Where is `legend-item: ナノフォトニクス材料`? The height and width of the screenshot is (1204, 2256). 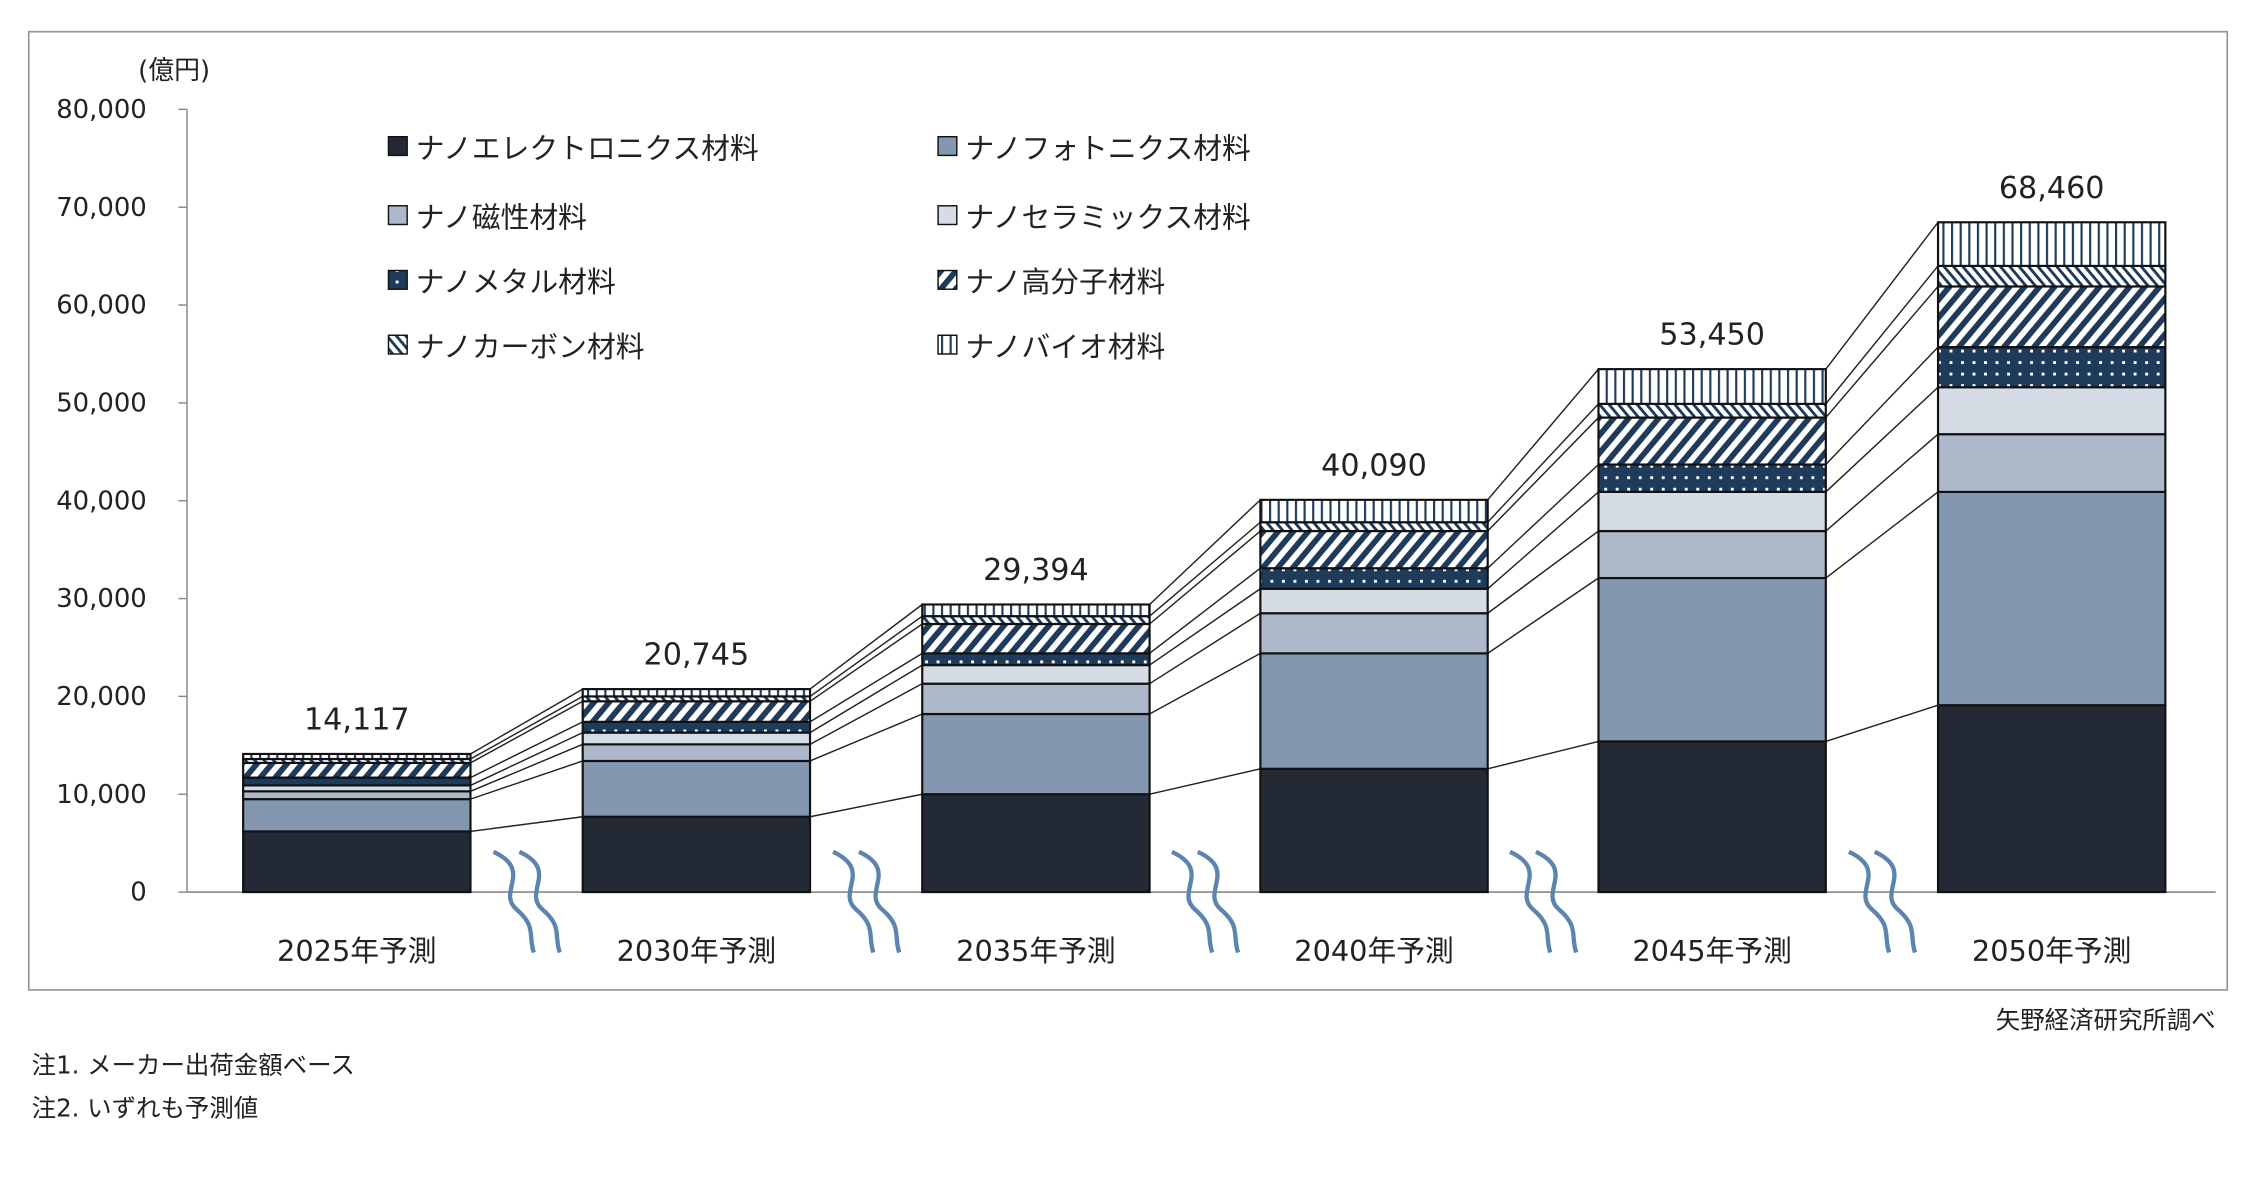 legend-item: ナノフォトニクス材料 is located at coordinates (1094, 148).